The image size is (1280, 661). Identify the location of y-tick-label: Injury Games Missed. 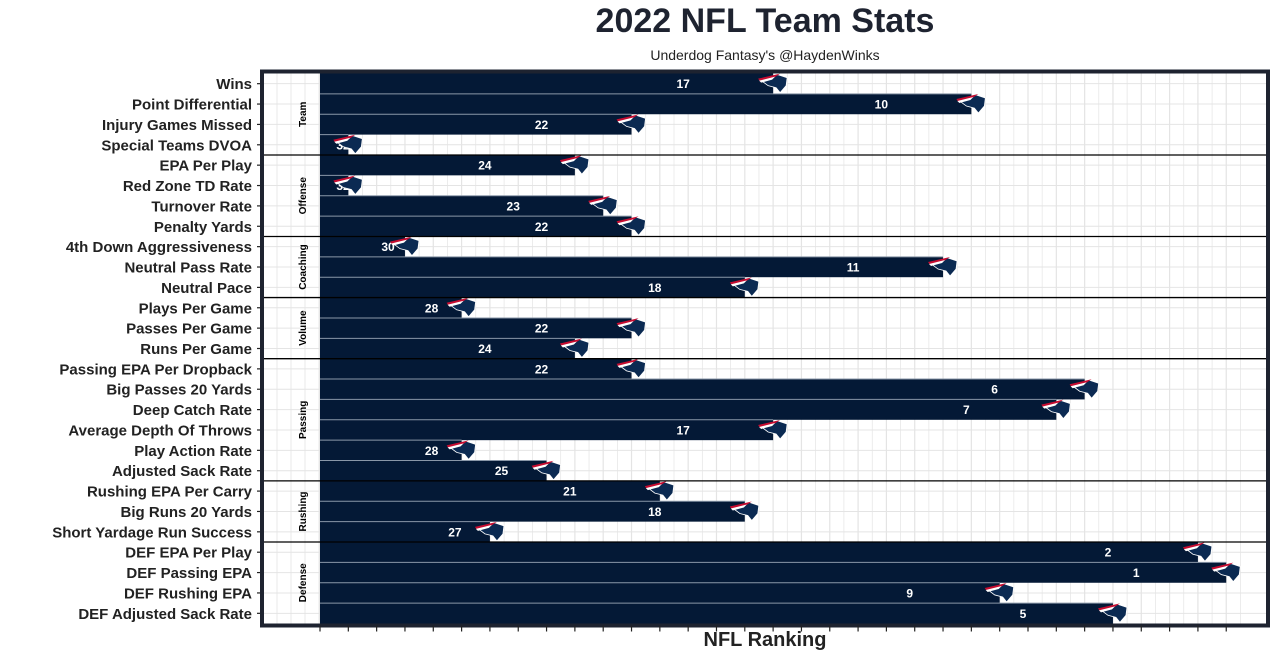
(177, 125).